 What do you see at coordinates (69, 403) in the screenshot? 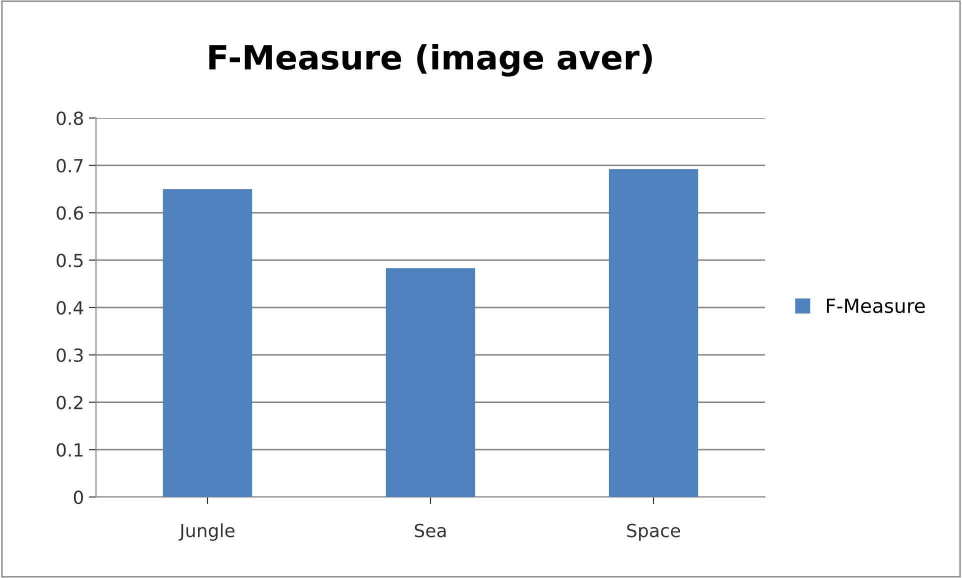
I see `y-tick-label: 0.2` at bounding box center [69, 403].